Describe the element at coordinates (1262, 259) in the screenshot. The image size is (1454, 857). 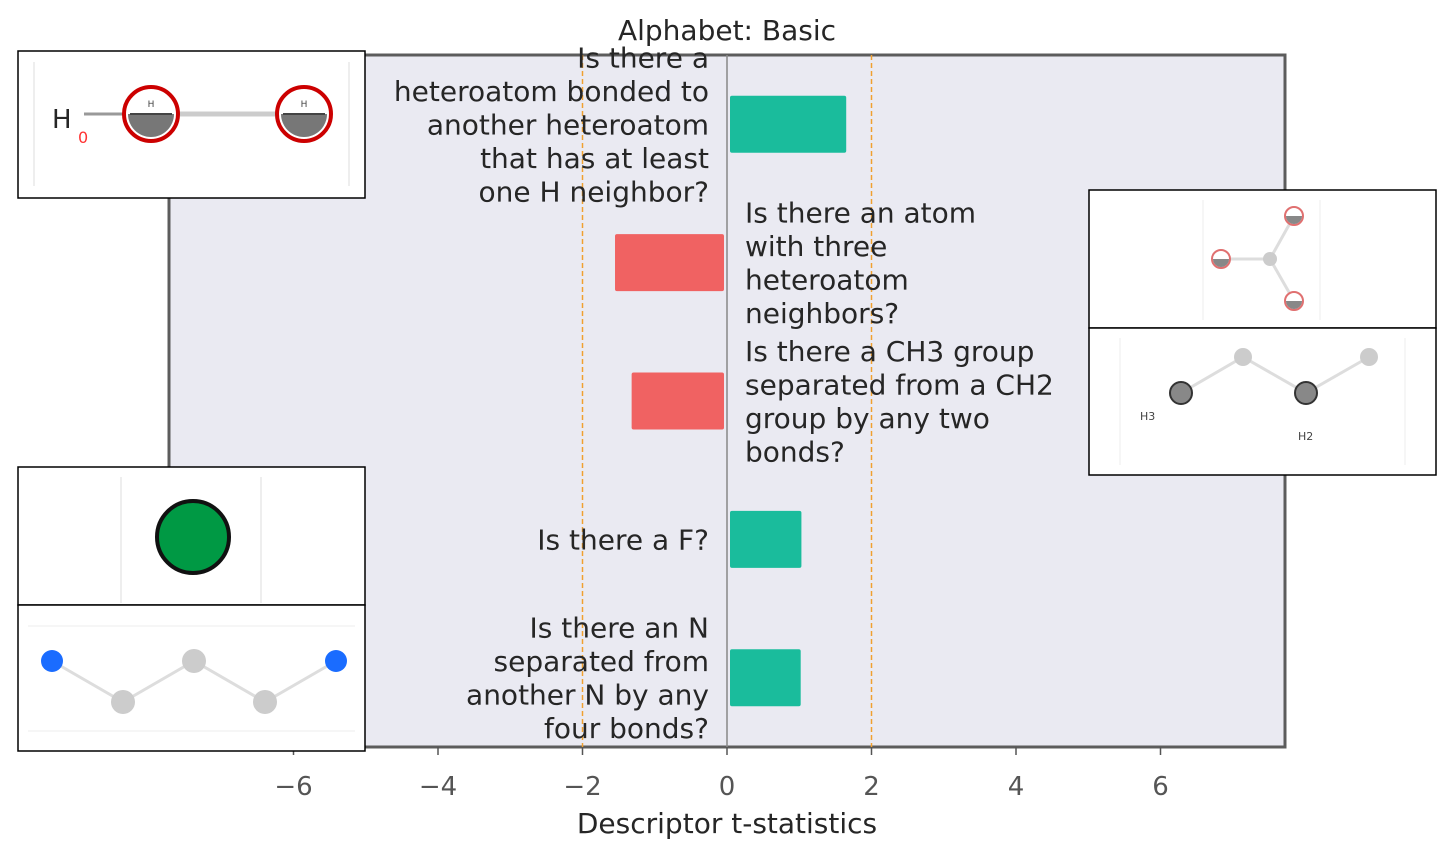
I see `three-heteroatom-neighbors-molecule-icon` at that location.